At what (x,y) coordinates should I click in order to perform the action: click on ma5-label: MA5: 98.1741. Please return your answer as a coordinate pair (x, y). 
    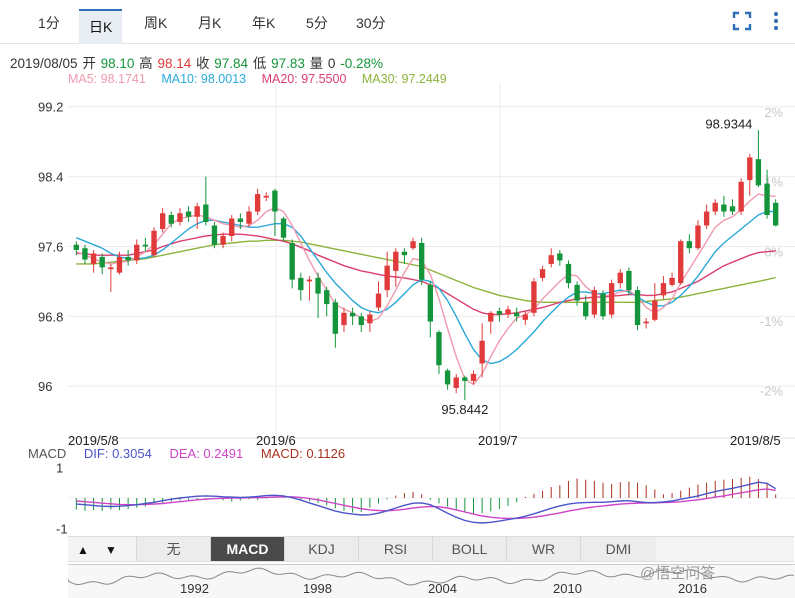
    Looking at the image, I should click on (107, 79).